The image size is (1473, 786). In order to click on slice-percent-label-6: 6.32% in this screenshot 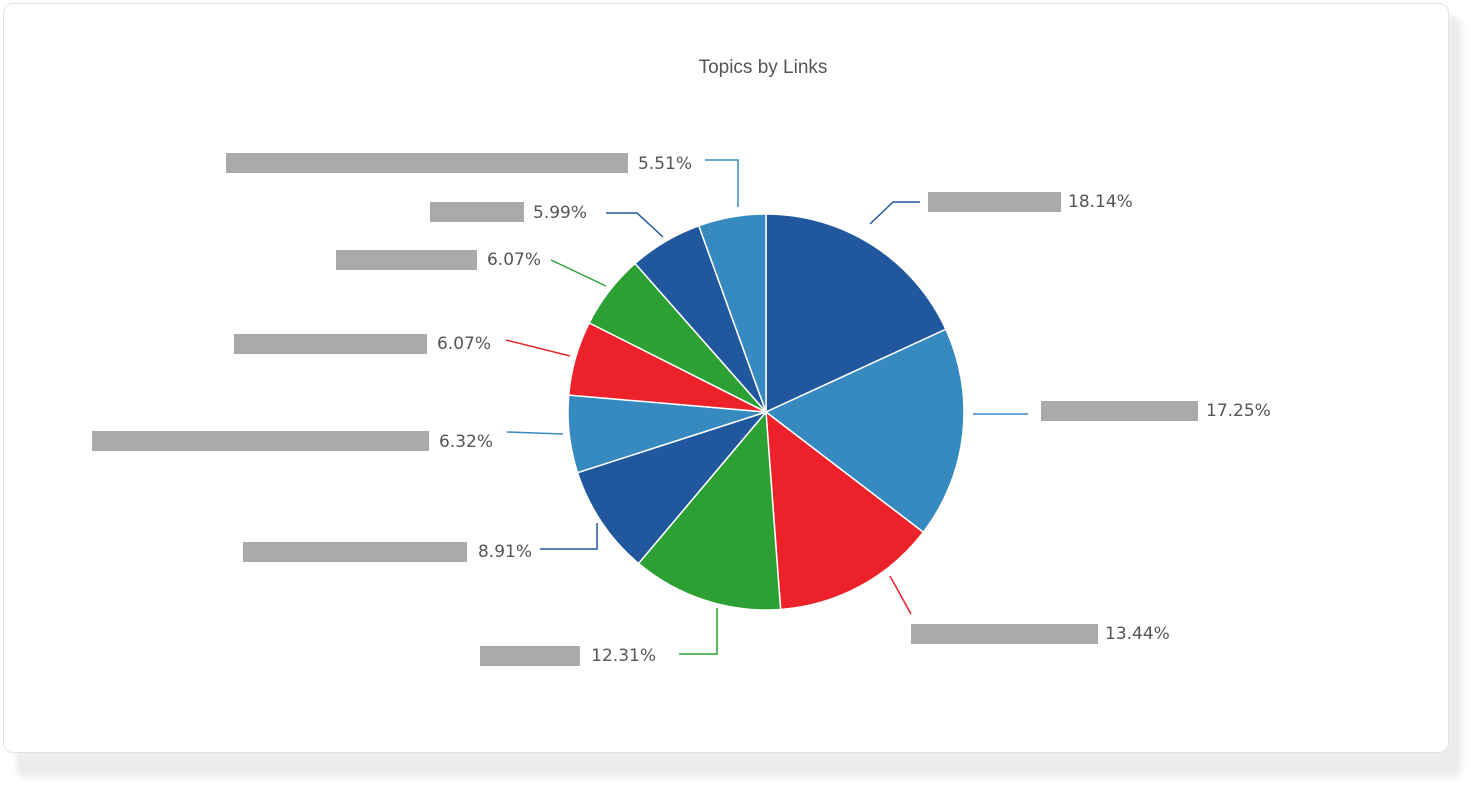, I will do `click(466, 442)`.